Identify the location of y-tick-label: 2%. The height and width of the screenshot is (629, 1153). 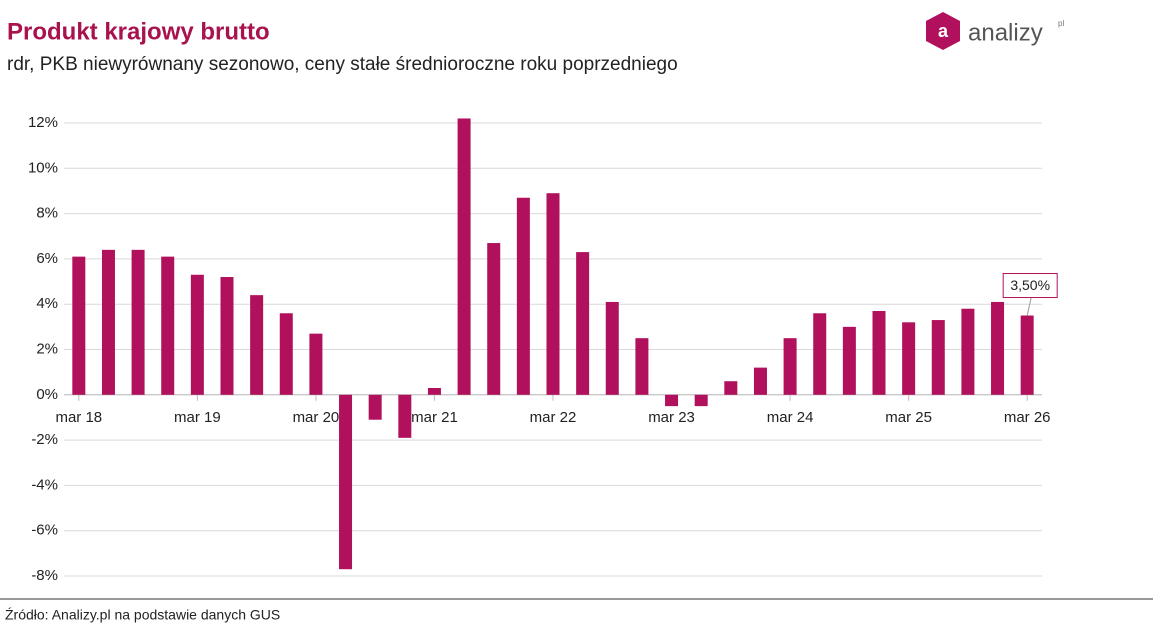
(47, 348).